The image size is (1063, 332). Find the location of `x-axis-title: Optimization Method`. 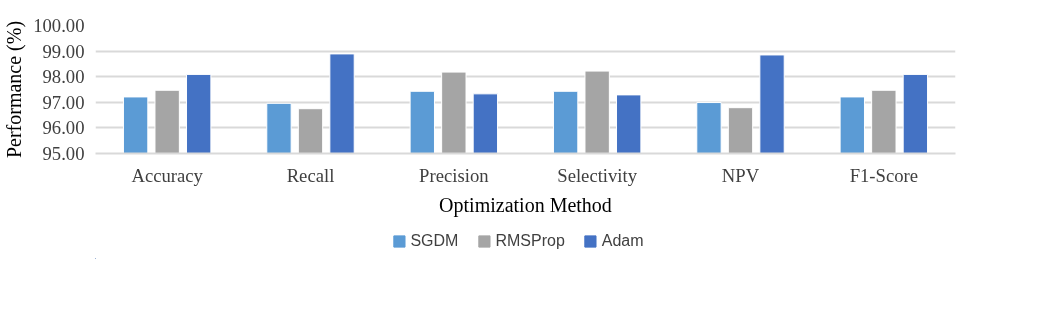

x-axis-title: Optimization Method is located at coordinates (525, 205).